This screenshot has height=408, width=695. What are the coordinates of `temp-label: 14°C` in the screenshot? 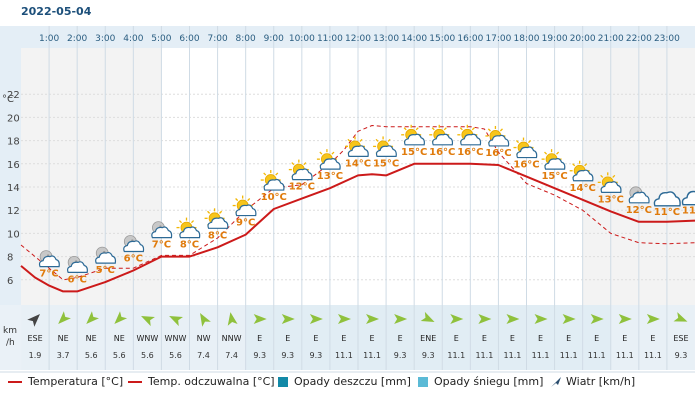 It's located at (358, 163).